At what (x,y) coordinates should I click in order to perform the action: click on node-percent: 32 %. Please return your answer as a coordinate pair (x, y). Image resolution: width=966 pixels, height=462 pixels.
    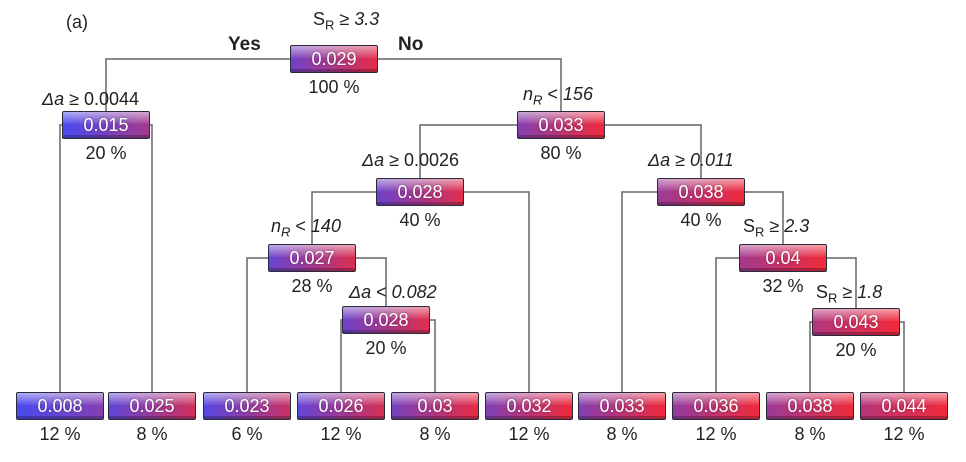
    Looking at the image, I should click on (783, 286).